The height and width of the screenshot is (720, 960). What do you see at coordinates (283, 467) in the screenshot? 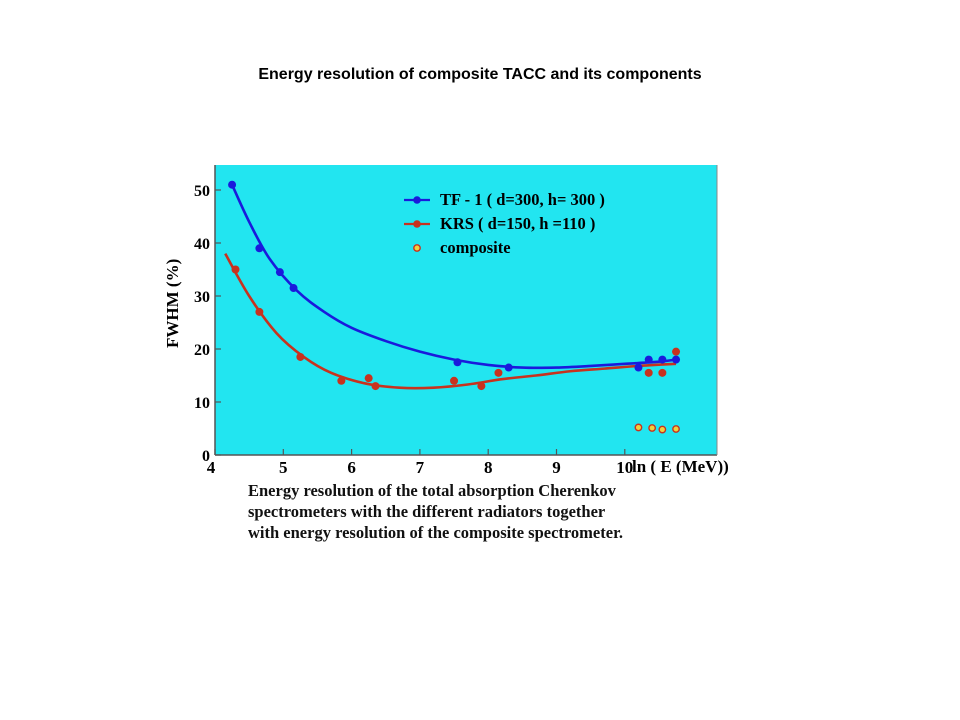
I see `x-tick-label: 5` at bounding box center [283, 467].